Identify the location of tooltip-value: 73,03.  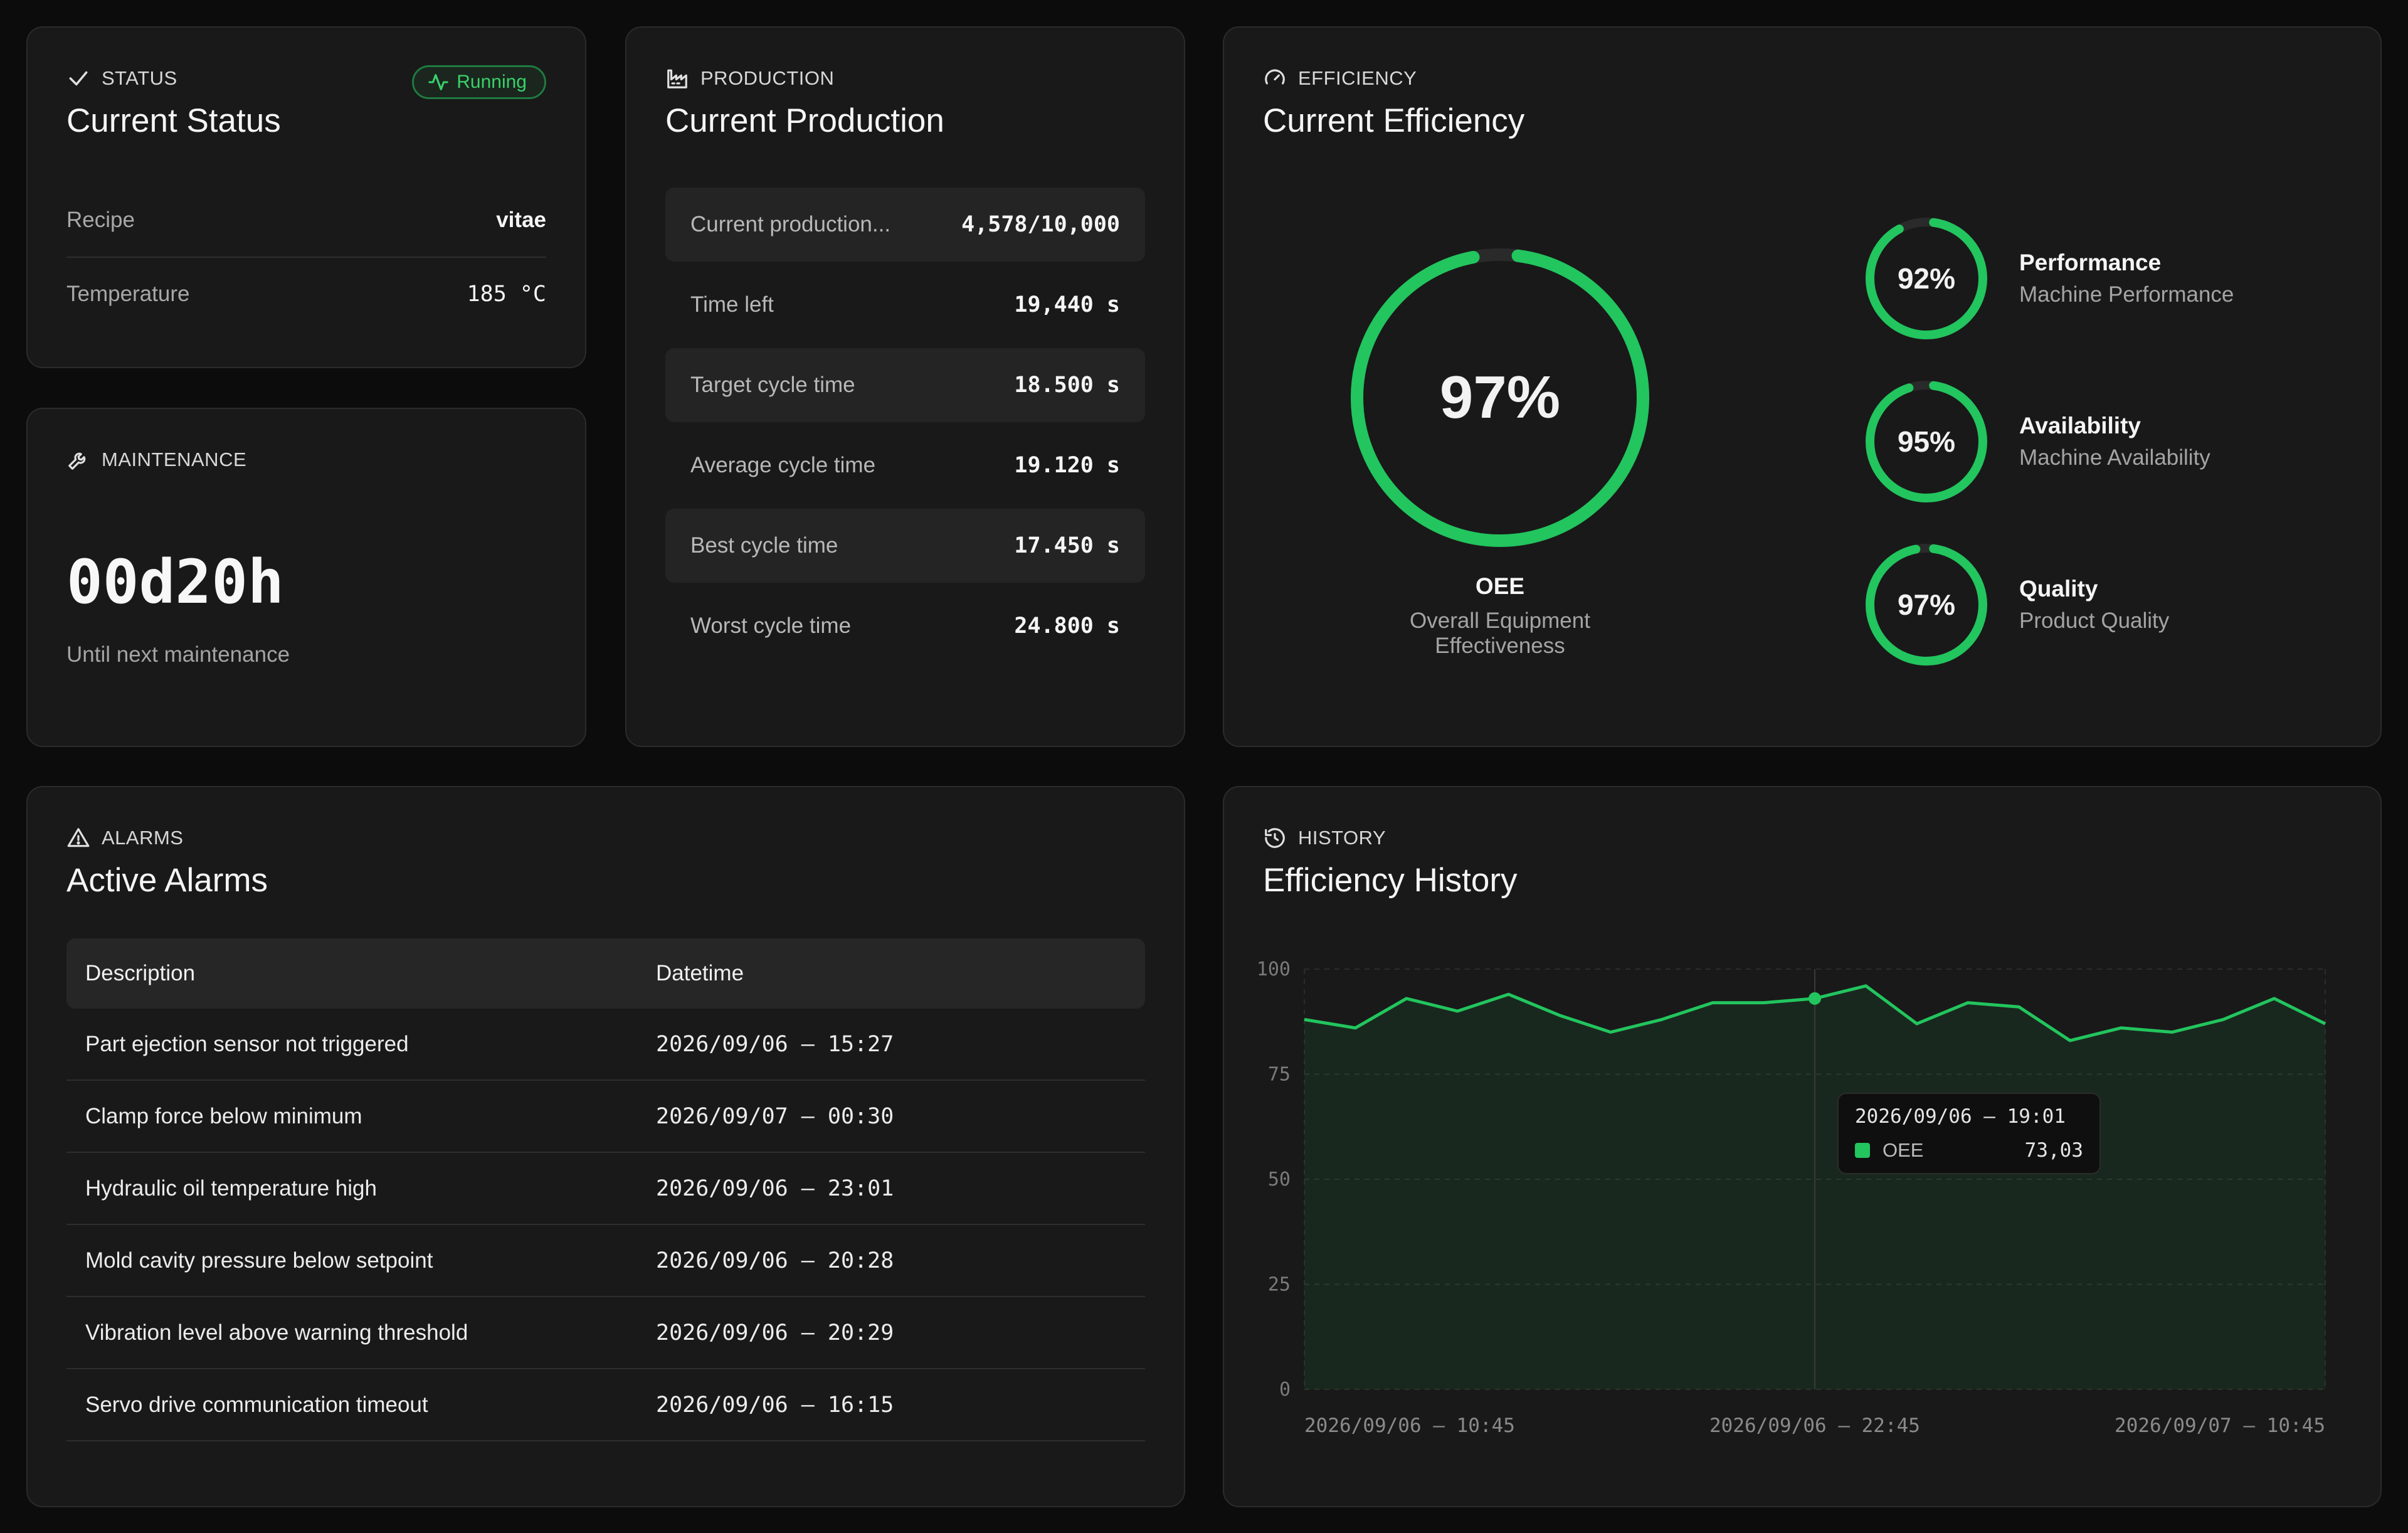
(2053, 1150).